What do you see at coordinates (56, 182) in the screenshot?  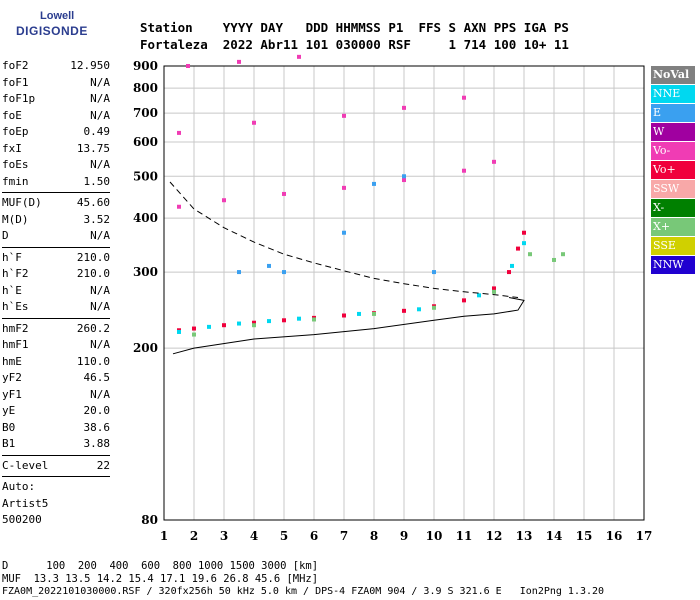 I see `param-row: fmin 1.50` at bounding box center [56, 182].